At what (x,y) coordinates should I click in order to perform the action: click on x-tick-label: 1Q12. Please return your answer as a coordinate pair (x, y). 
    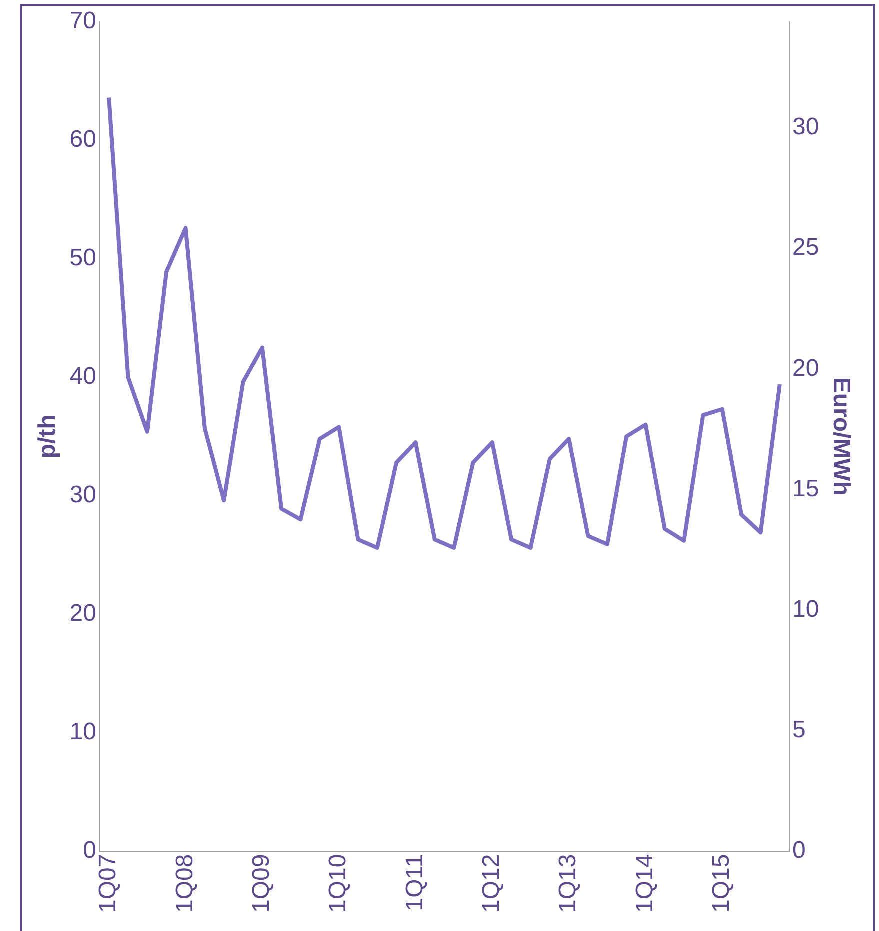
    Looking at the image, I should click on (492, 884).